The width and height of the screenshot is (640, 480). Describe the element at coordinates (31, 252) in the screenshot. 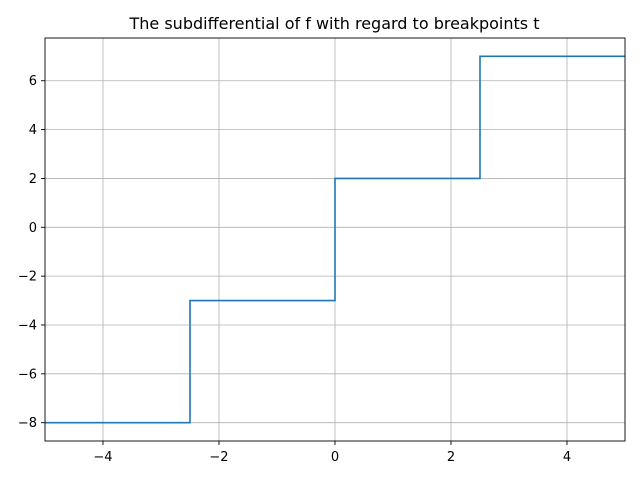

I see `y-axis: −8 −6 −4 −2 0 2 4 6` at that location.